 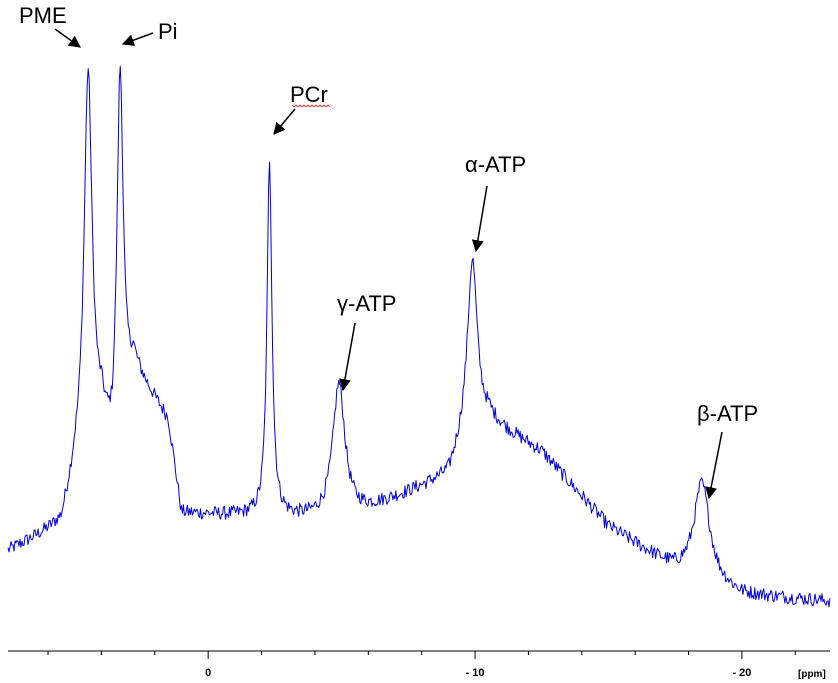 What do you see at coordinates (67, 38) in the screenshot?
I see `peak-arrow-pme` at bounding box center [67, 38].